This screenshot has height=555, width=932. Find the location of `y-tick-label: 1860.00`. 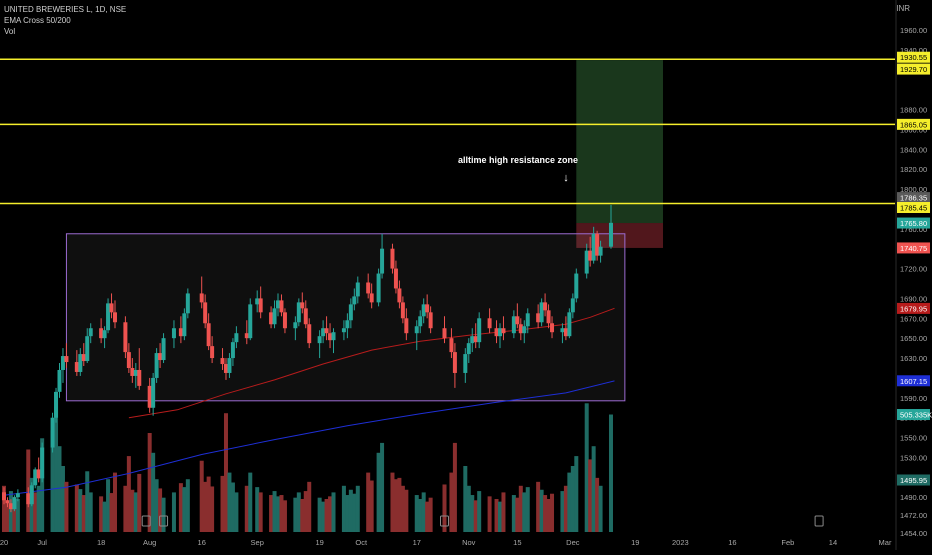

y-tick-label: 1860.00 is located at coordinates (913, 129).